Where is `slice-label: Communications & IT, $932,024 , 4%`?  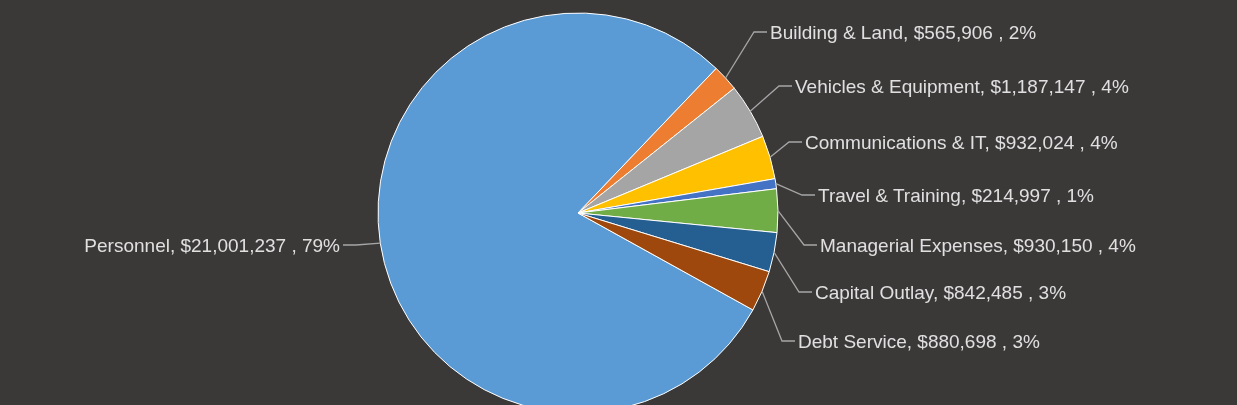
slice-label: Communications & IT, $932,024 , 4% is located at coordinates (961, 142).